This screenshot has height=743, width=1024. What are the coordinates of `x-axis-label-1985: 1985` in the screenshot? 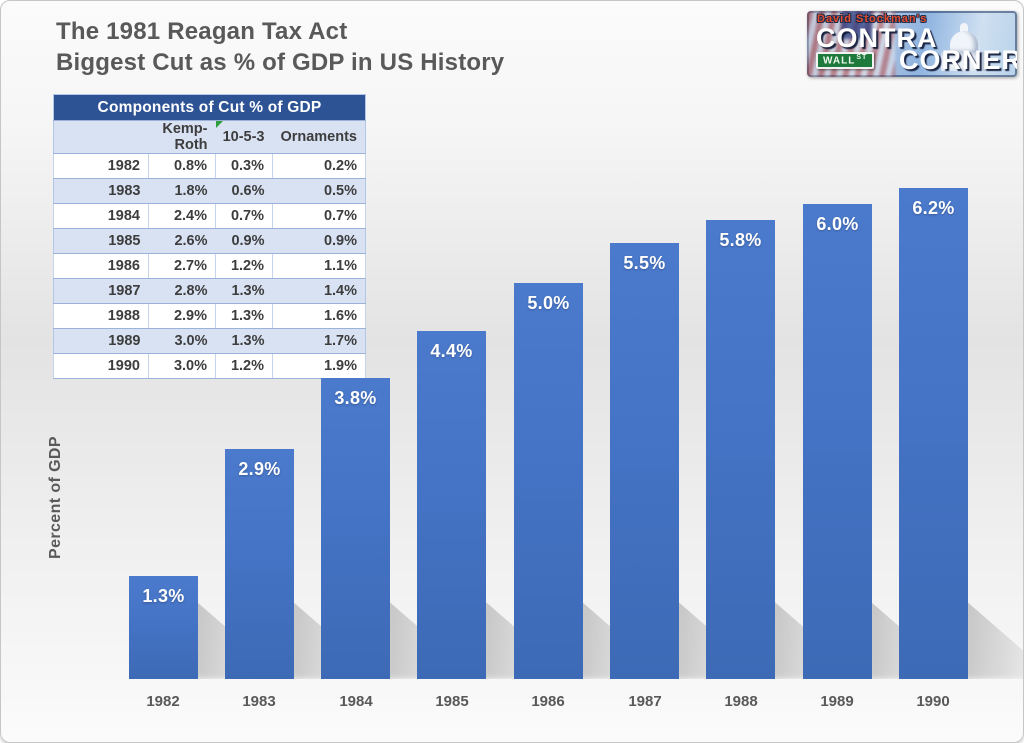 It's located at (452, 701).